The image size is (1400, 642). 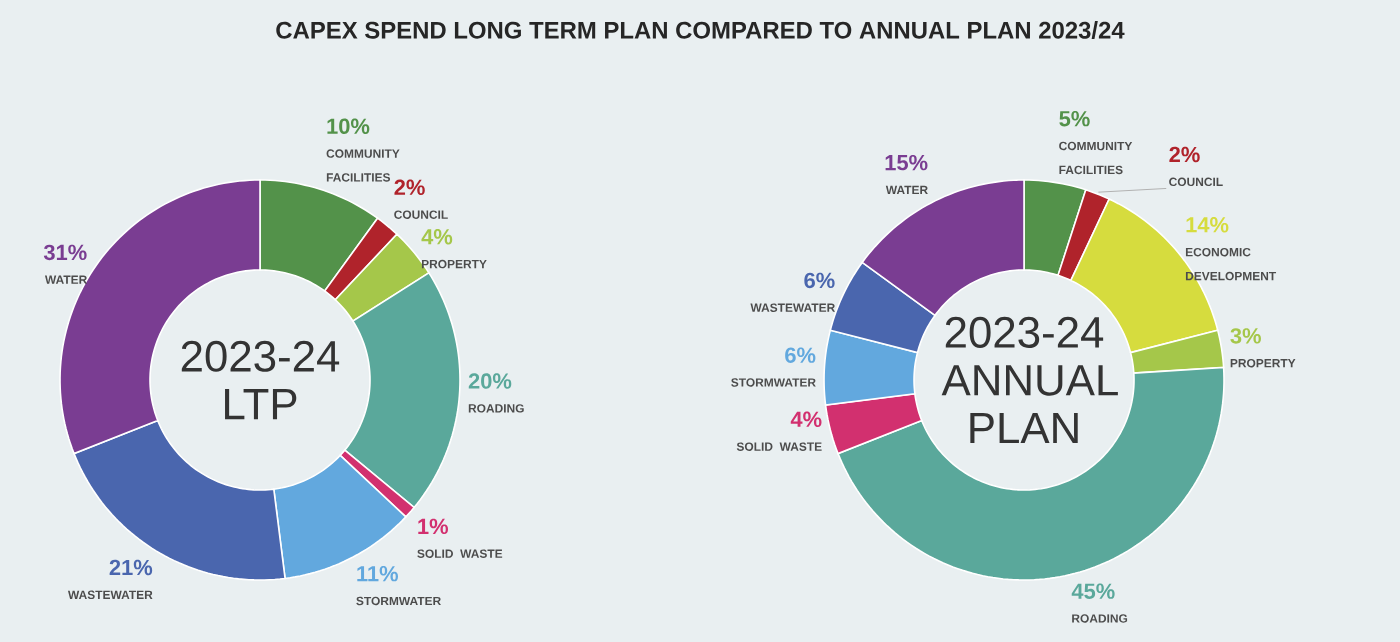 What do you see at coordinates (378, 573) in the screenshot?
I see `data-label: 11%` at bounding box center [378, 573].